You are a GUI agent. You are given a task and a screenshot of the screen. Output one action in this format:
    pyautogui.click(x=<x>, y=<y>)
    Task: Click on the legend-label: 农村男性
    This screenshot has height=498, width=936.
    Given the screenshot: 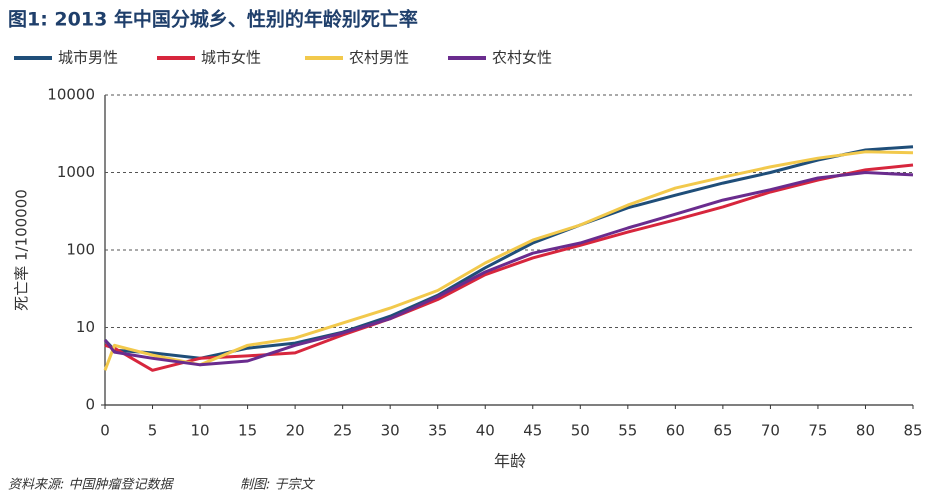 What is the action you would take?
    pyautogui.click(x=379, y=58)
    